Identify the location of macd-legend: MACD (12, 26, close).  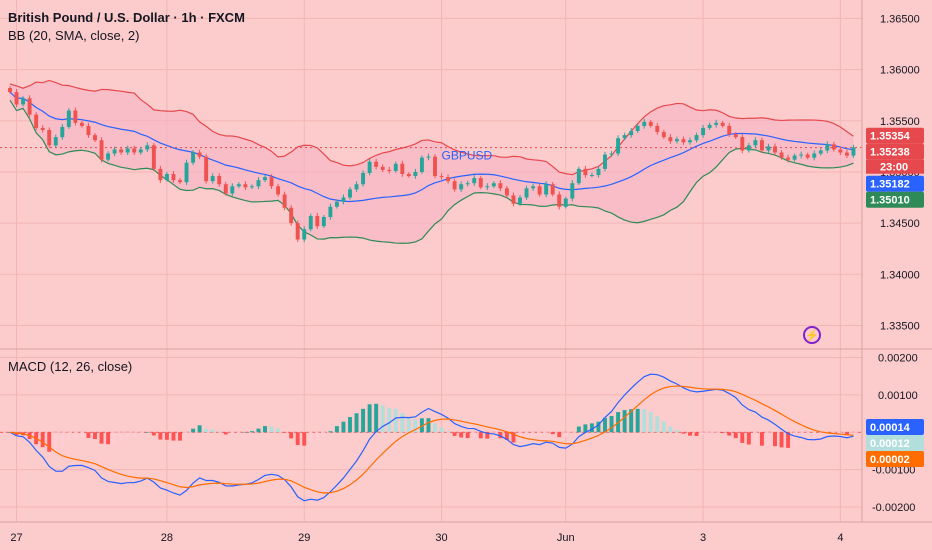
(70, 366).